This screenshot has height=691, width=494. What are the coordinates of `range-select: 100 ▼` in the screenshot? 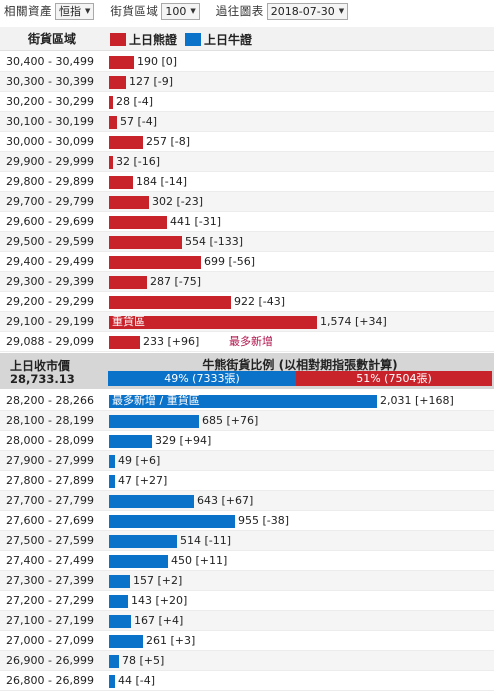 It's located at (180, 11).